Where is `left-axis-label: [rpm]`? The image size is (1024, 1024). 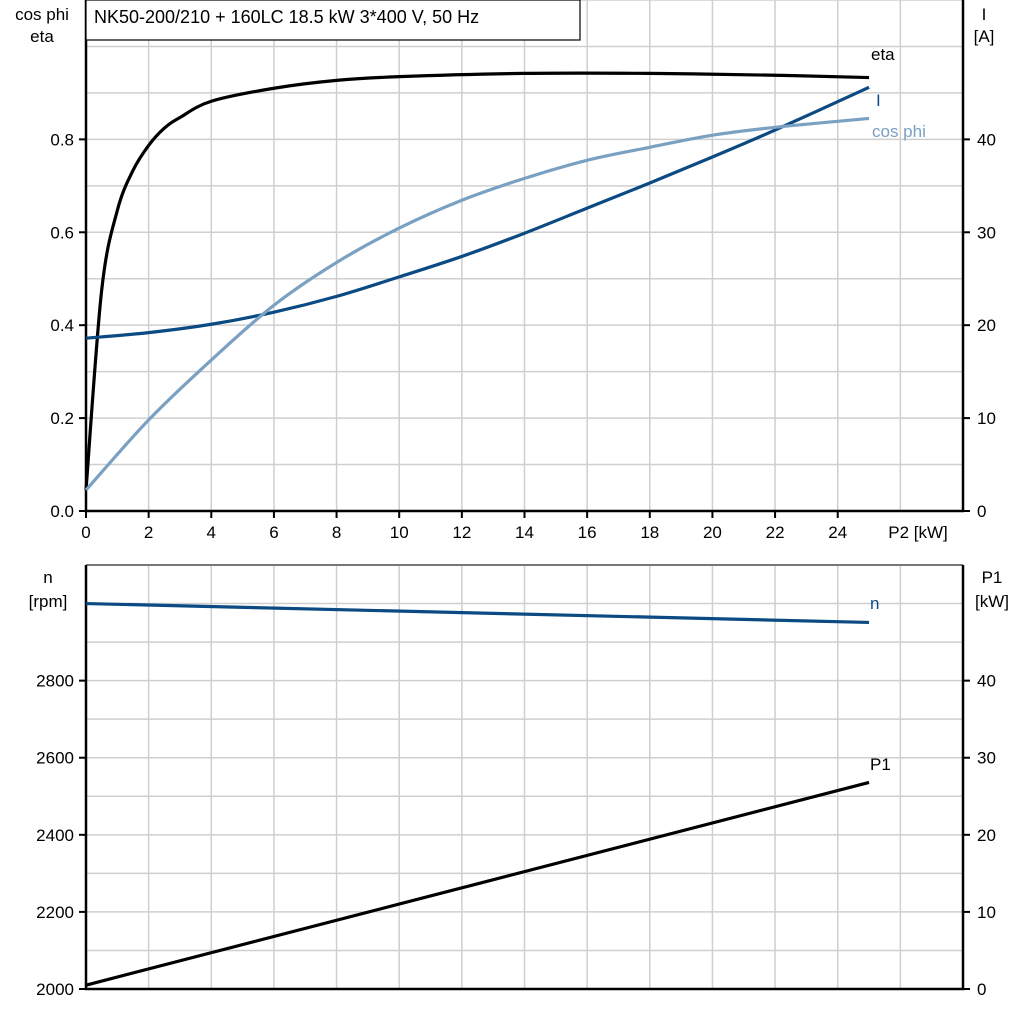 left-axis-label: [rpm] is located at coordinates (48, 601).